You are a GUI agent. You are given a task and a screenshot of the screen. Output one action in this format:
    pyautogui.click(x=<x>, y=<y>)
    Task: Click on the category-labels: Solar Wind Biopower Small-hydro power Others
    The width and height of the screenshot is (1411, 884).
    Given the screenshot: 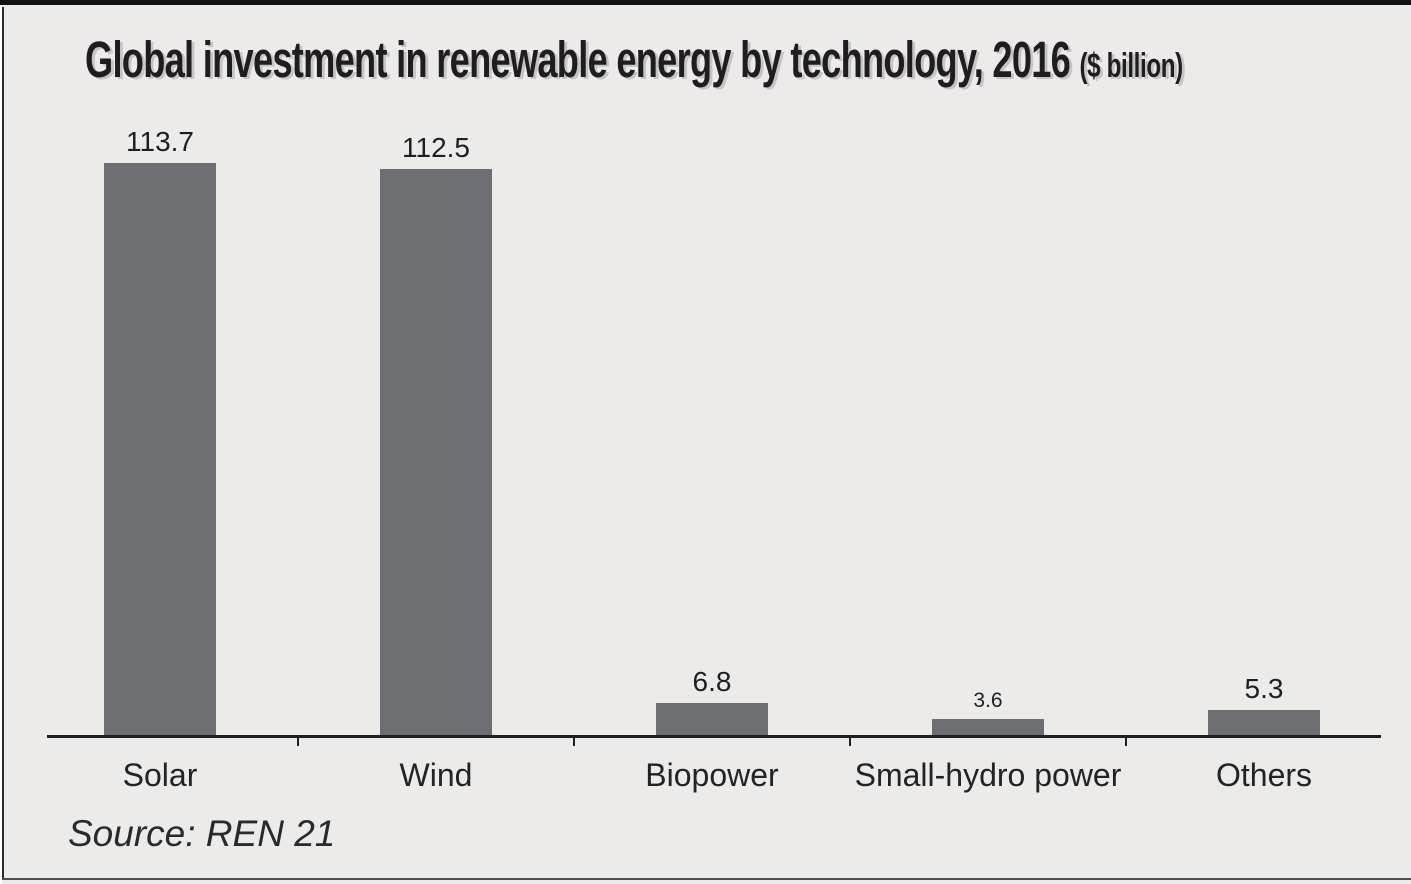 What is the action you would take?
    pyautogui.click(x=712, y=775)
    